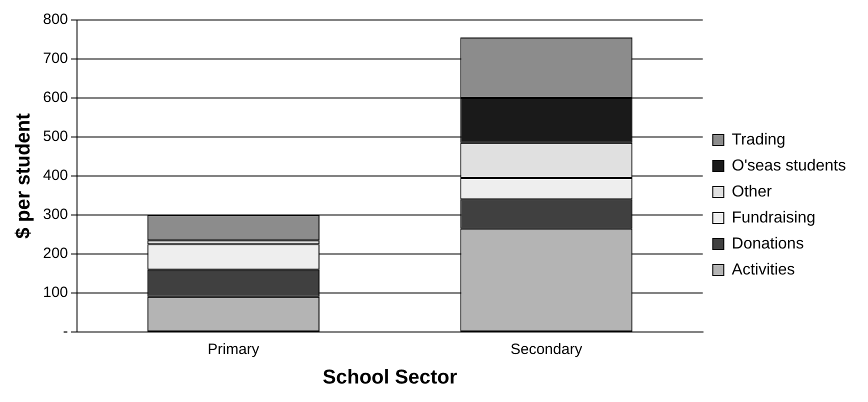 The image size is (868, 402). What do you see at coordinates (65, 331) in the screenshot?
I see `y-tick-label: -` at bounding box center [65, 331].